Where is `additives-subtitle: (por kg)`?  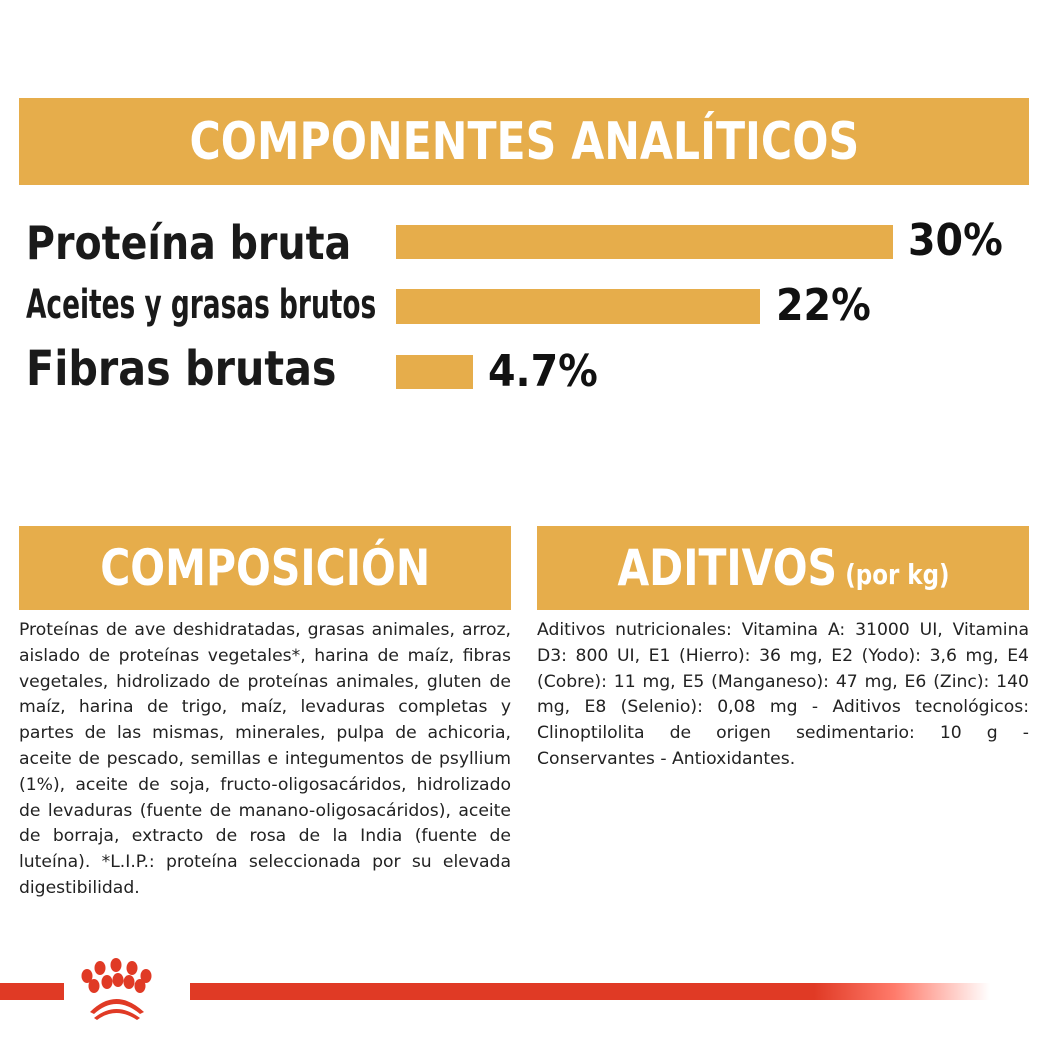
additives-subtitle: (por kg) is located at coordinates (897, 574).